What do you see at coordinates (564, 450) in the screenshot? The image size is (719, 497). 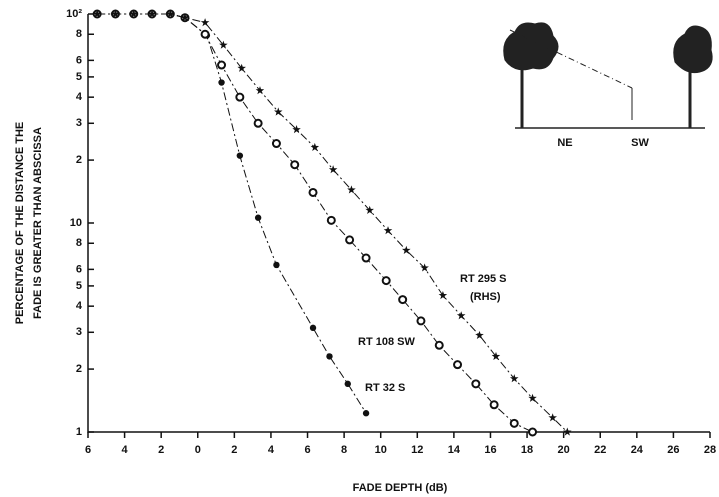 I see `x-tick-label: 20` at bounding box center [564, 450].